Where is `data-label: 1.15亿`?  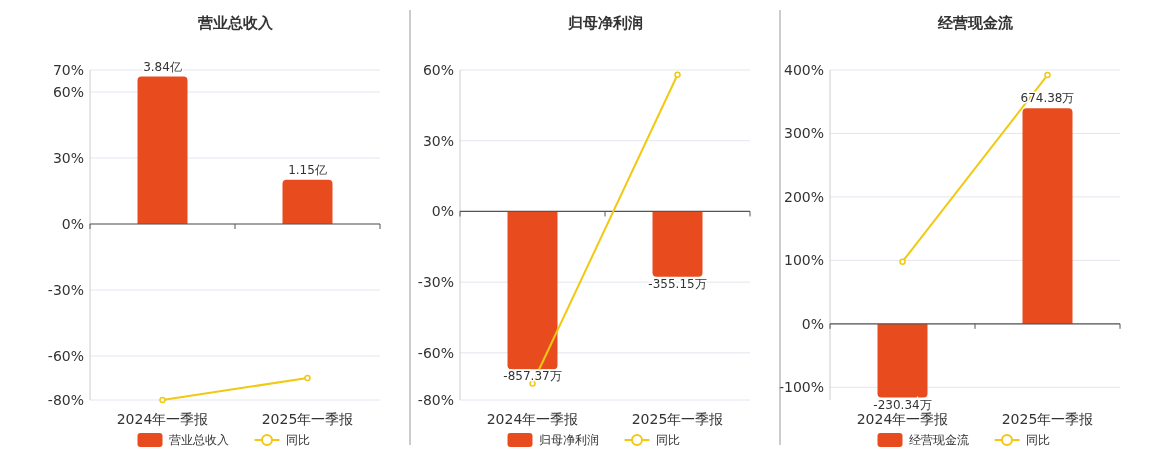
data-label: 1.15亿 is located at coordinates (307, 169).